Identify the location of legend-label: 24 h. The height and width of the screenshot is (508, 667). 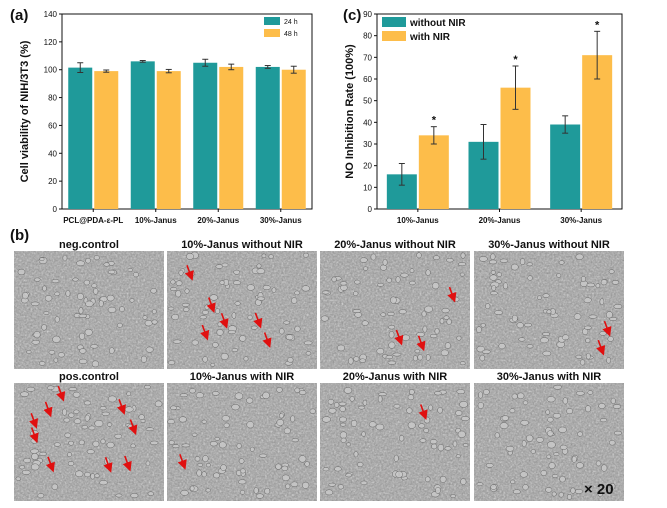
(291, 22).